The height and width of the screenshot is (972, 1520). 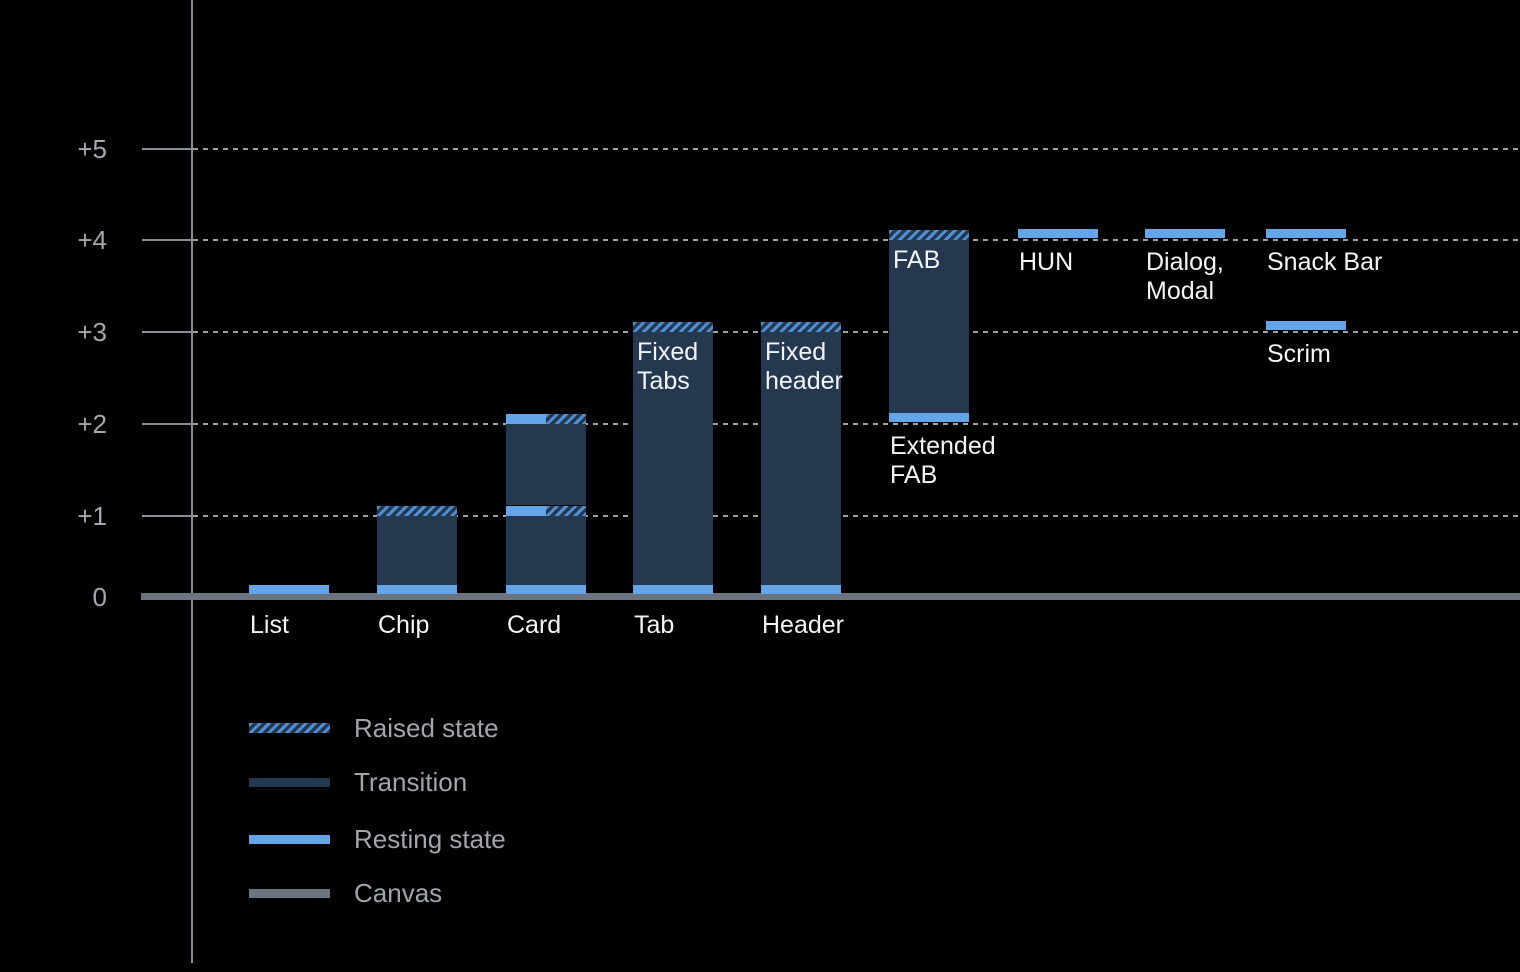 I want to click on y-axis, so click(x=192, y=481).